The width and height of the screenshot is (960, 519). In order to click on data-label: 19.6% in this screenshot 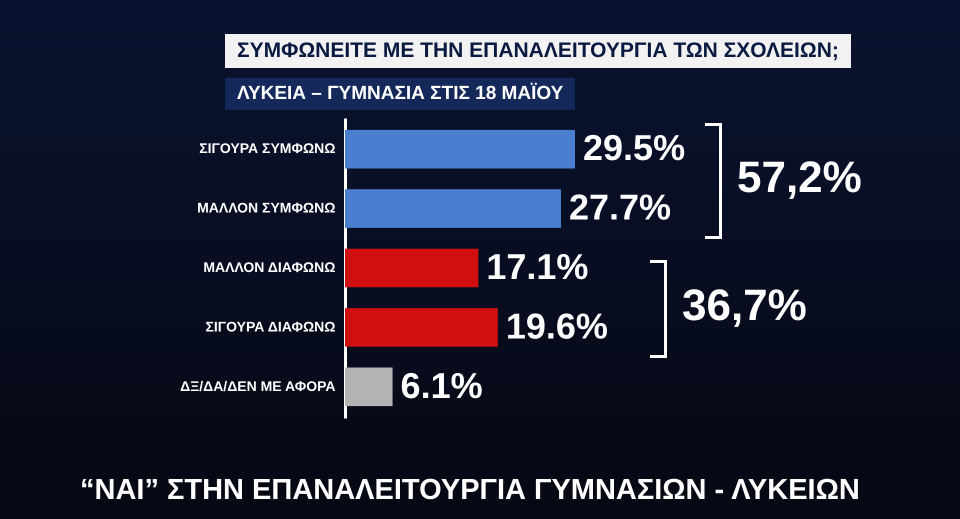, I will do `click(557, 325)`.